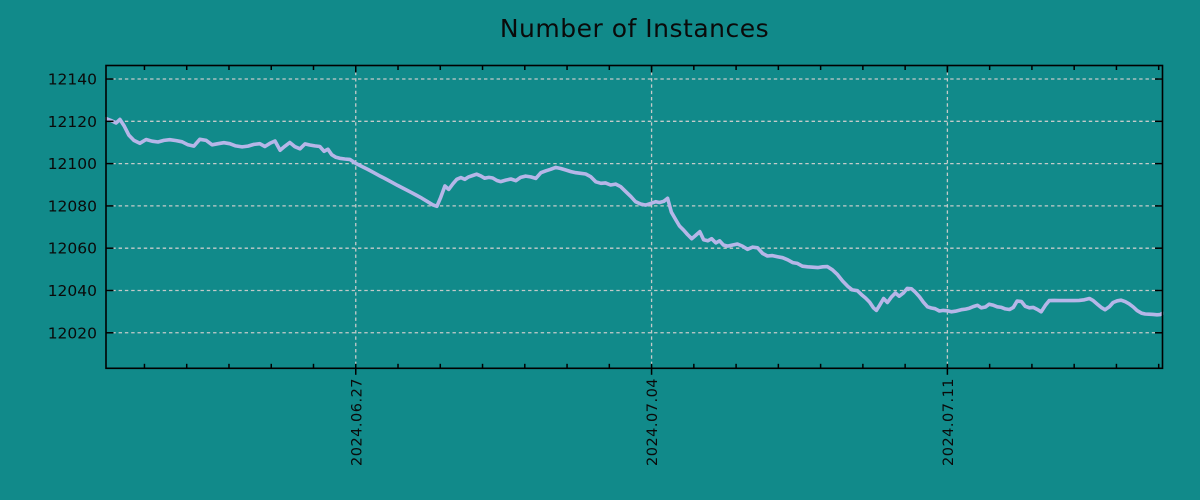 Image resolution: width=1200 pixels, height=500 pixels. I want to click on svg-text: 2024.07.04, so click(653, 422).